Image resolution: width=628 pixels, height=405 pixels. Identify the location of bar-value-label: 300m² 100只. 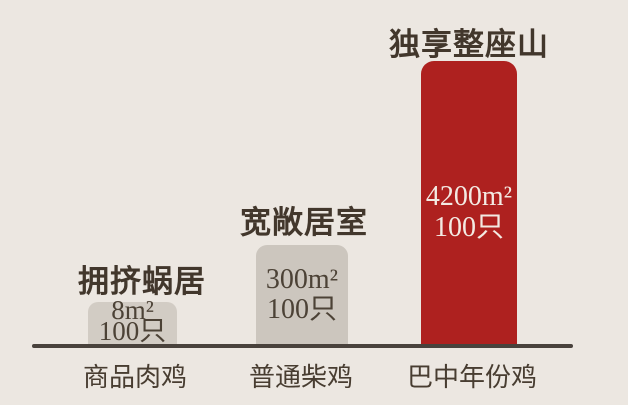
(302, 295).